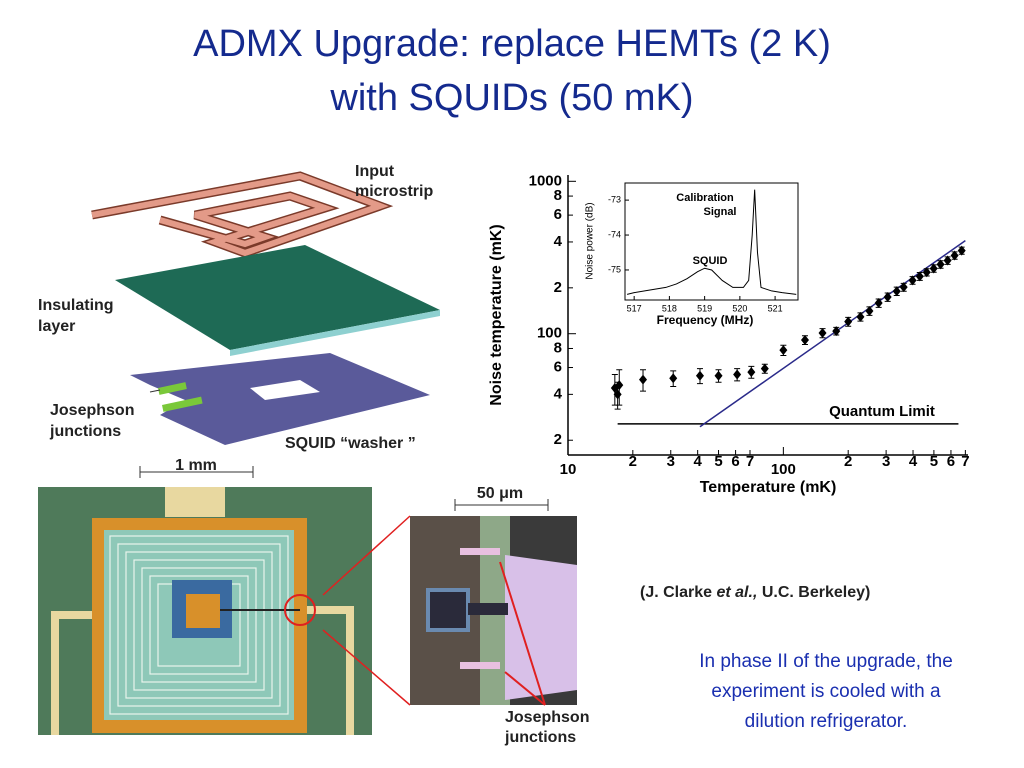  I want to click on title-line: with SQUIDs (50 mK), so click(511, 98).